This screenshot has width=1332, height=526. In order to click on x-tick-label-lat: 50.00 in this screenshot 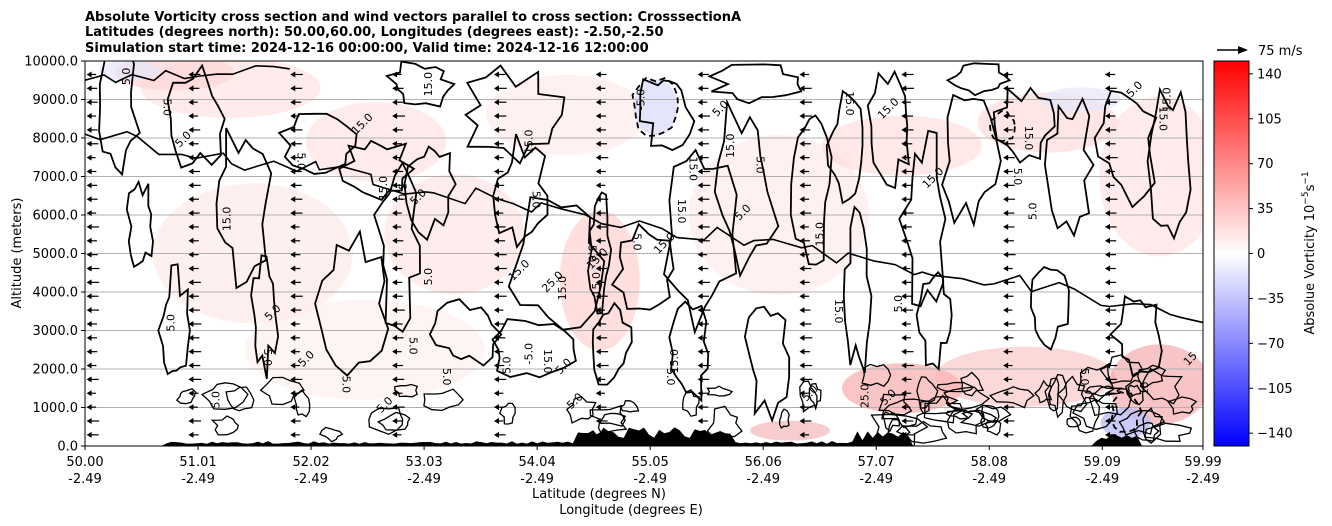, I will do `click(84, 462)`.